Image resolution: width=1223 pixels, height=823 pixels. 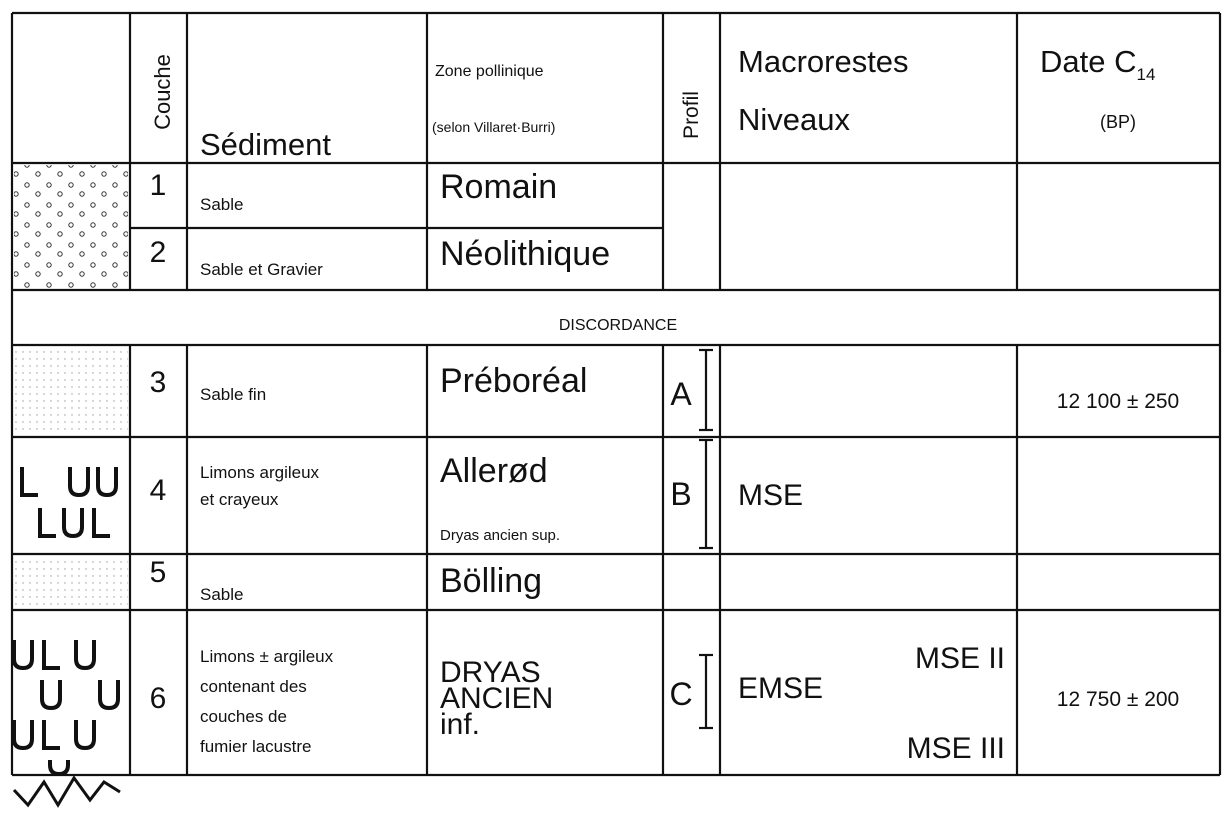 I want to click on pollen-zone-note: Dryas ancien sup., so click(x=500, y=535).